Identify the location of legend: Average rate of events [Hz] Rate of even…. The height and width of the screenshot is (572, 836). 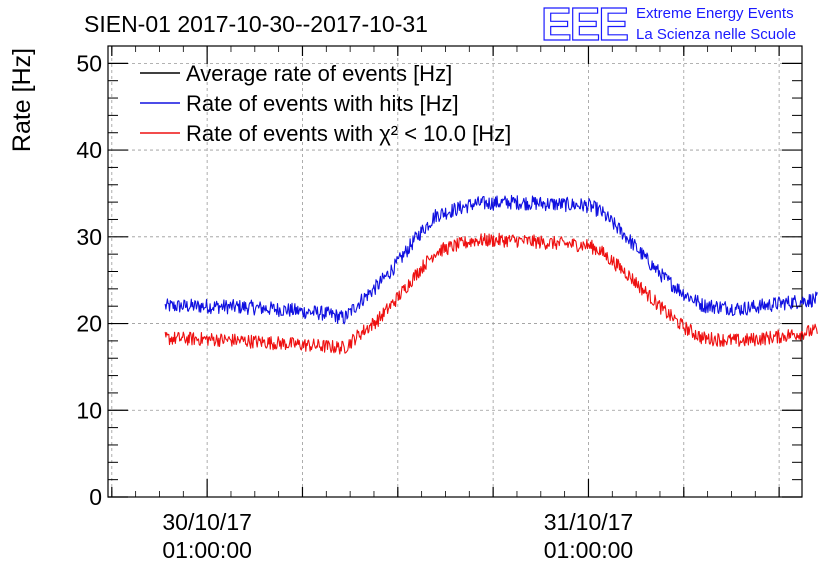
(325, 103).